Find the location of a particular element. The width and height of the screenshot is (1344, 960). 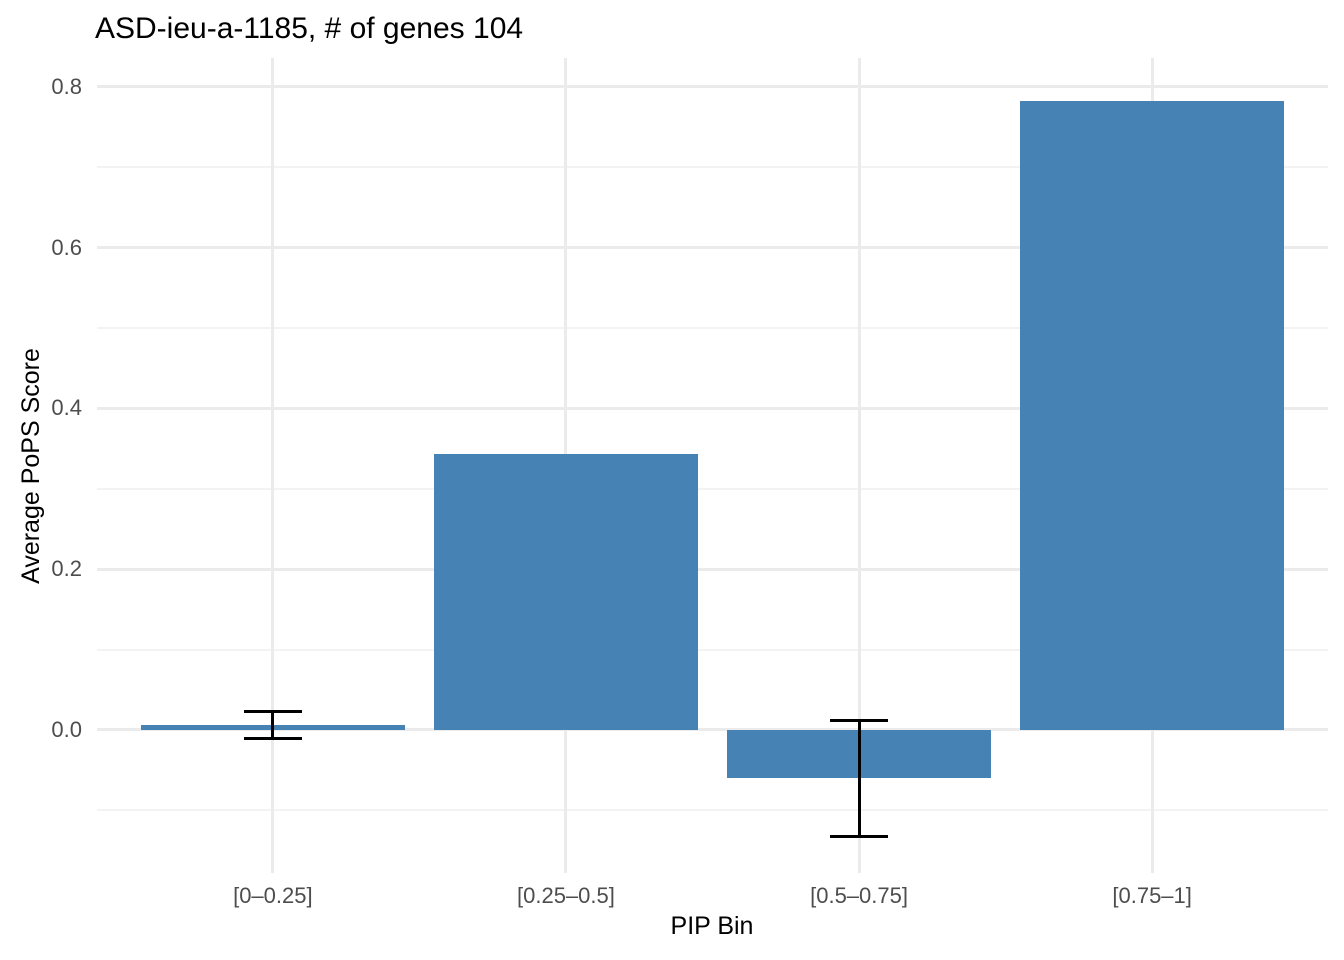

y-axis-title: Average PoPS Score is located at coordinates (31, 466).